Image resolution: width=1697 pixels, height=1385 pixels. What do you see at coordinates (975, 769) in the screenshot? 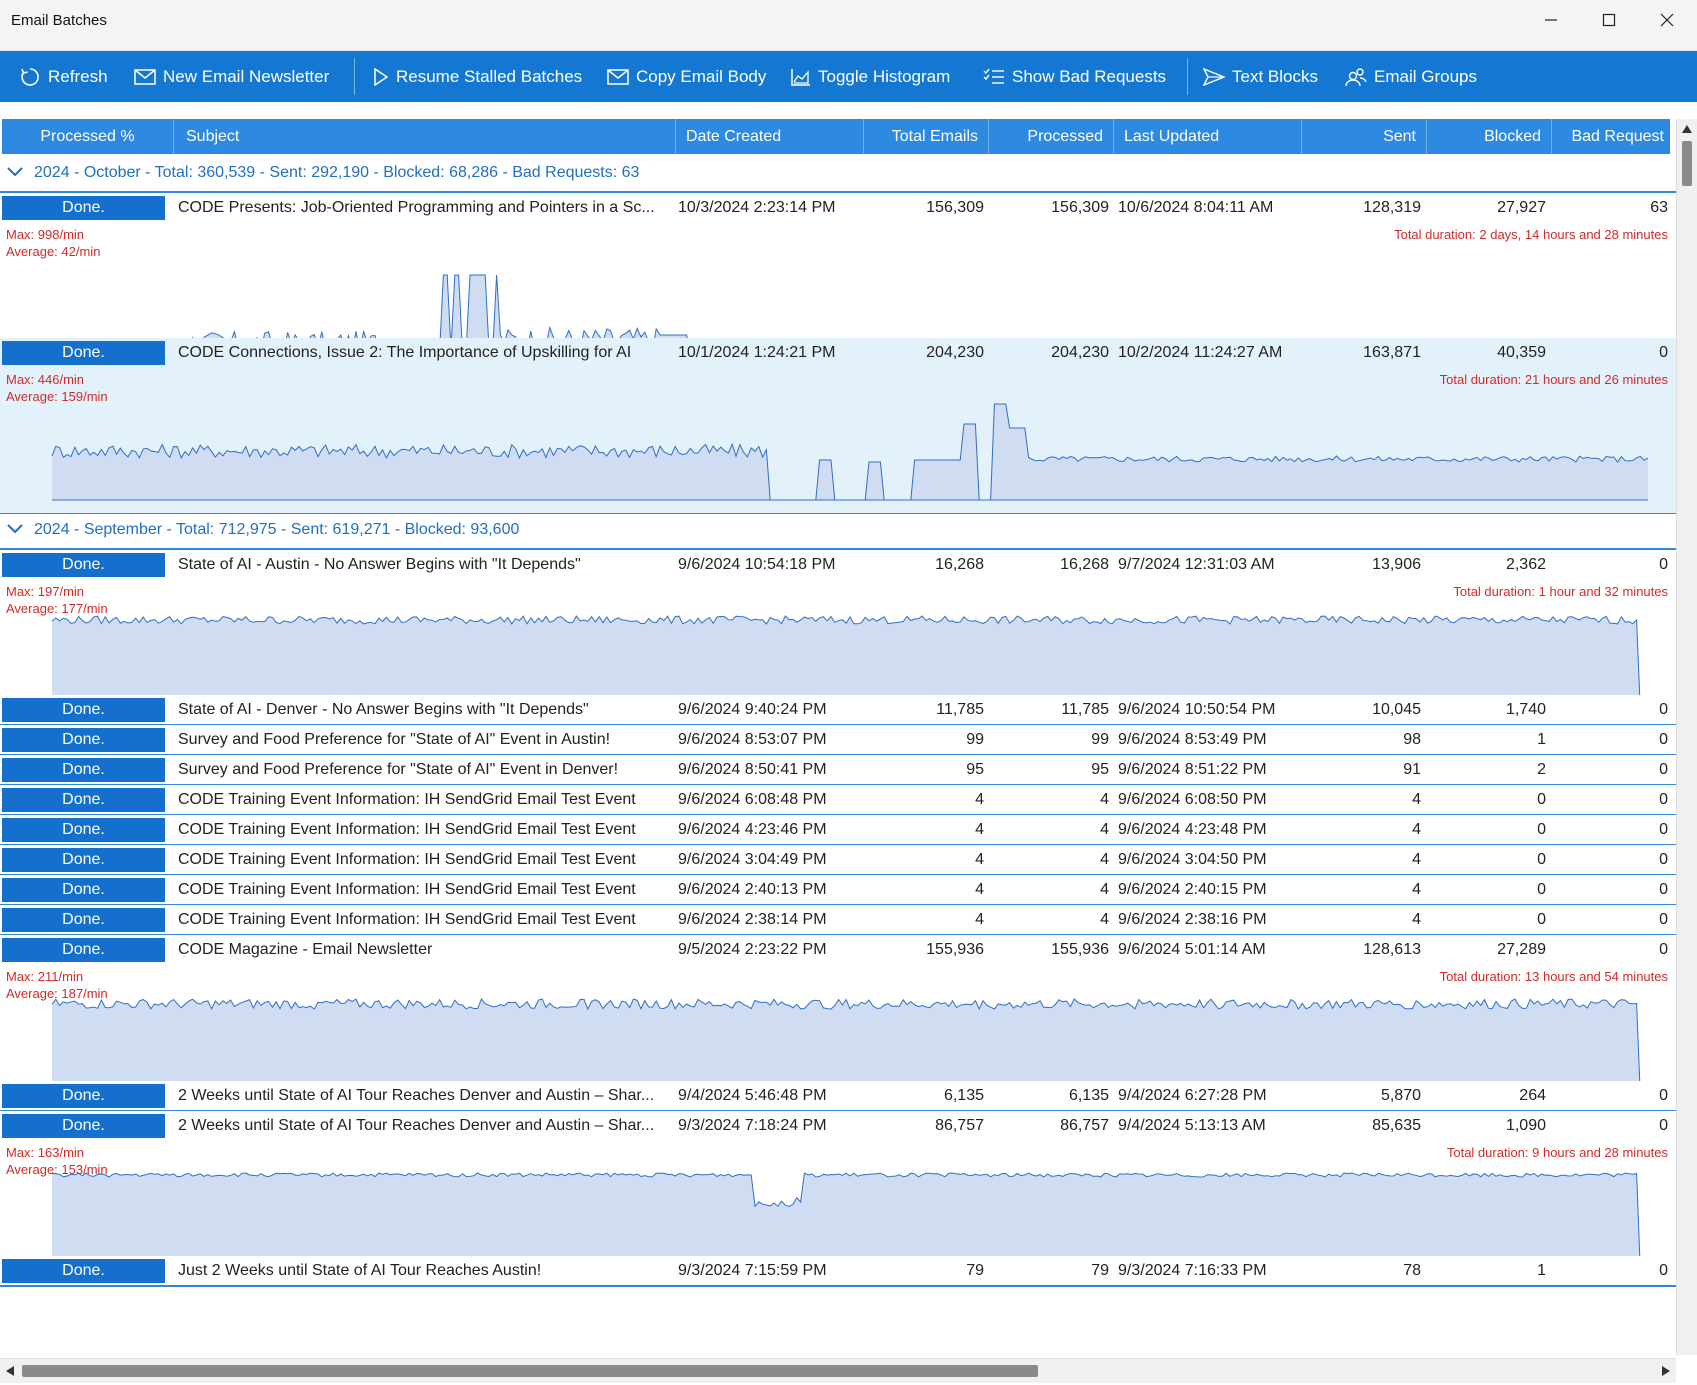
I see `cell-total: 95` at bounding box center [975, 769].